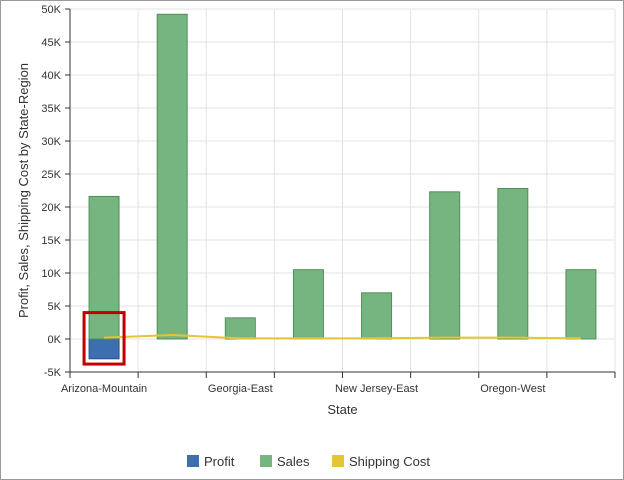 This screenshot has height=480, width=624. What do you see at coordinates (51, 241) in the screenshot?
I see `y-tick-label: 15K` at bounding box center [51, 241].